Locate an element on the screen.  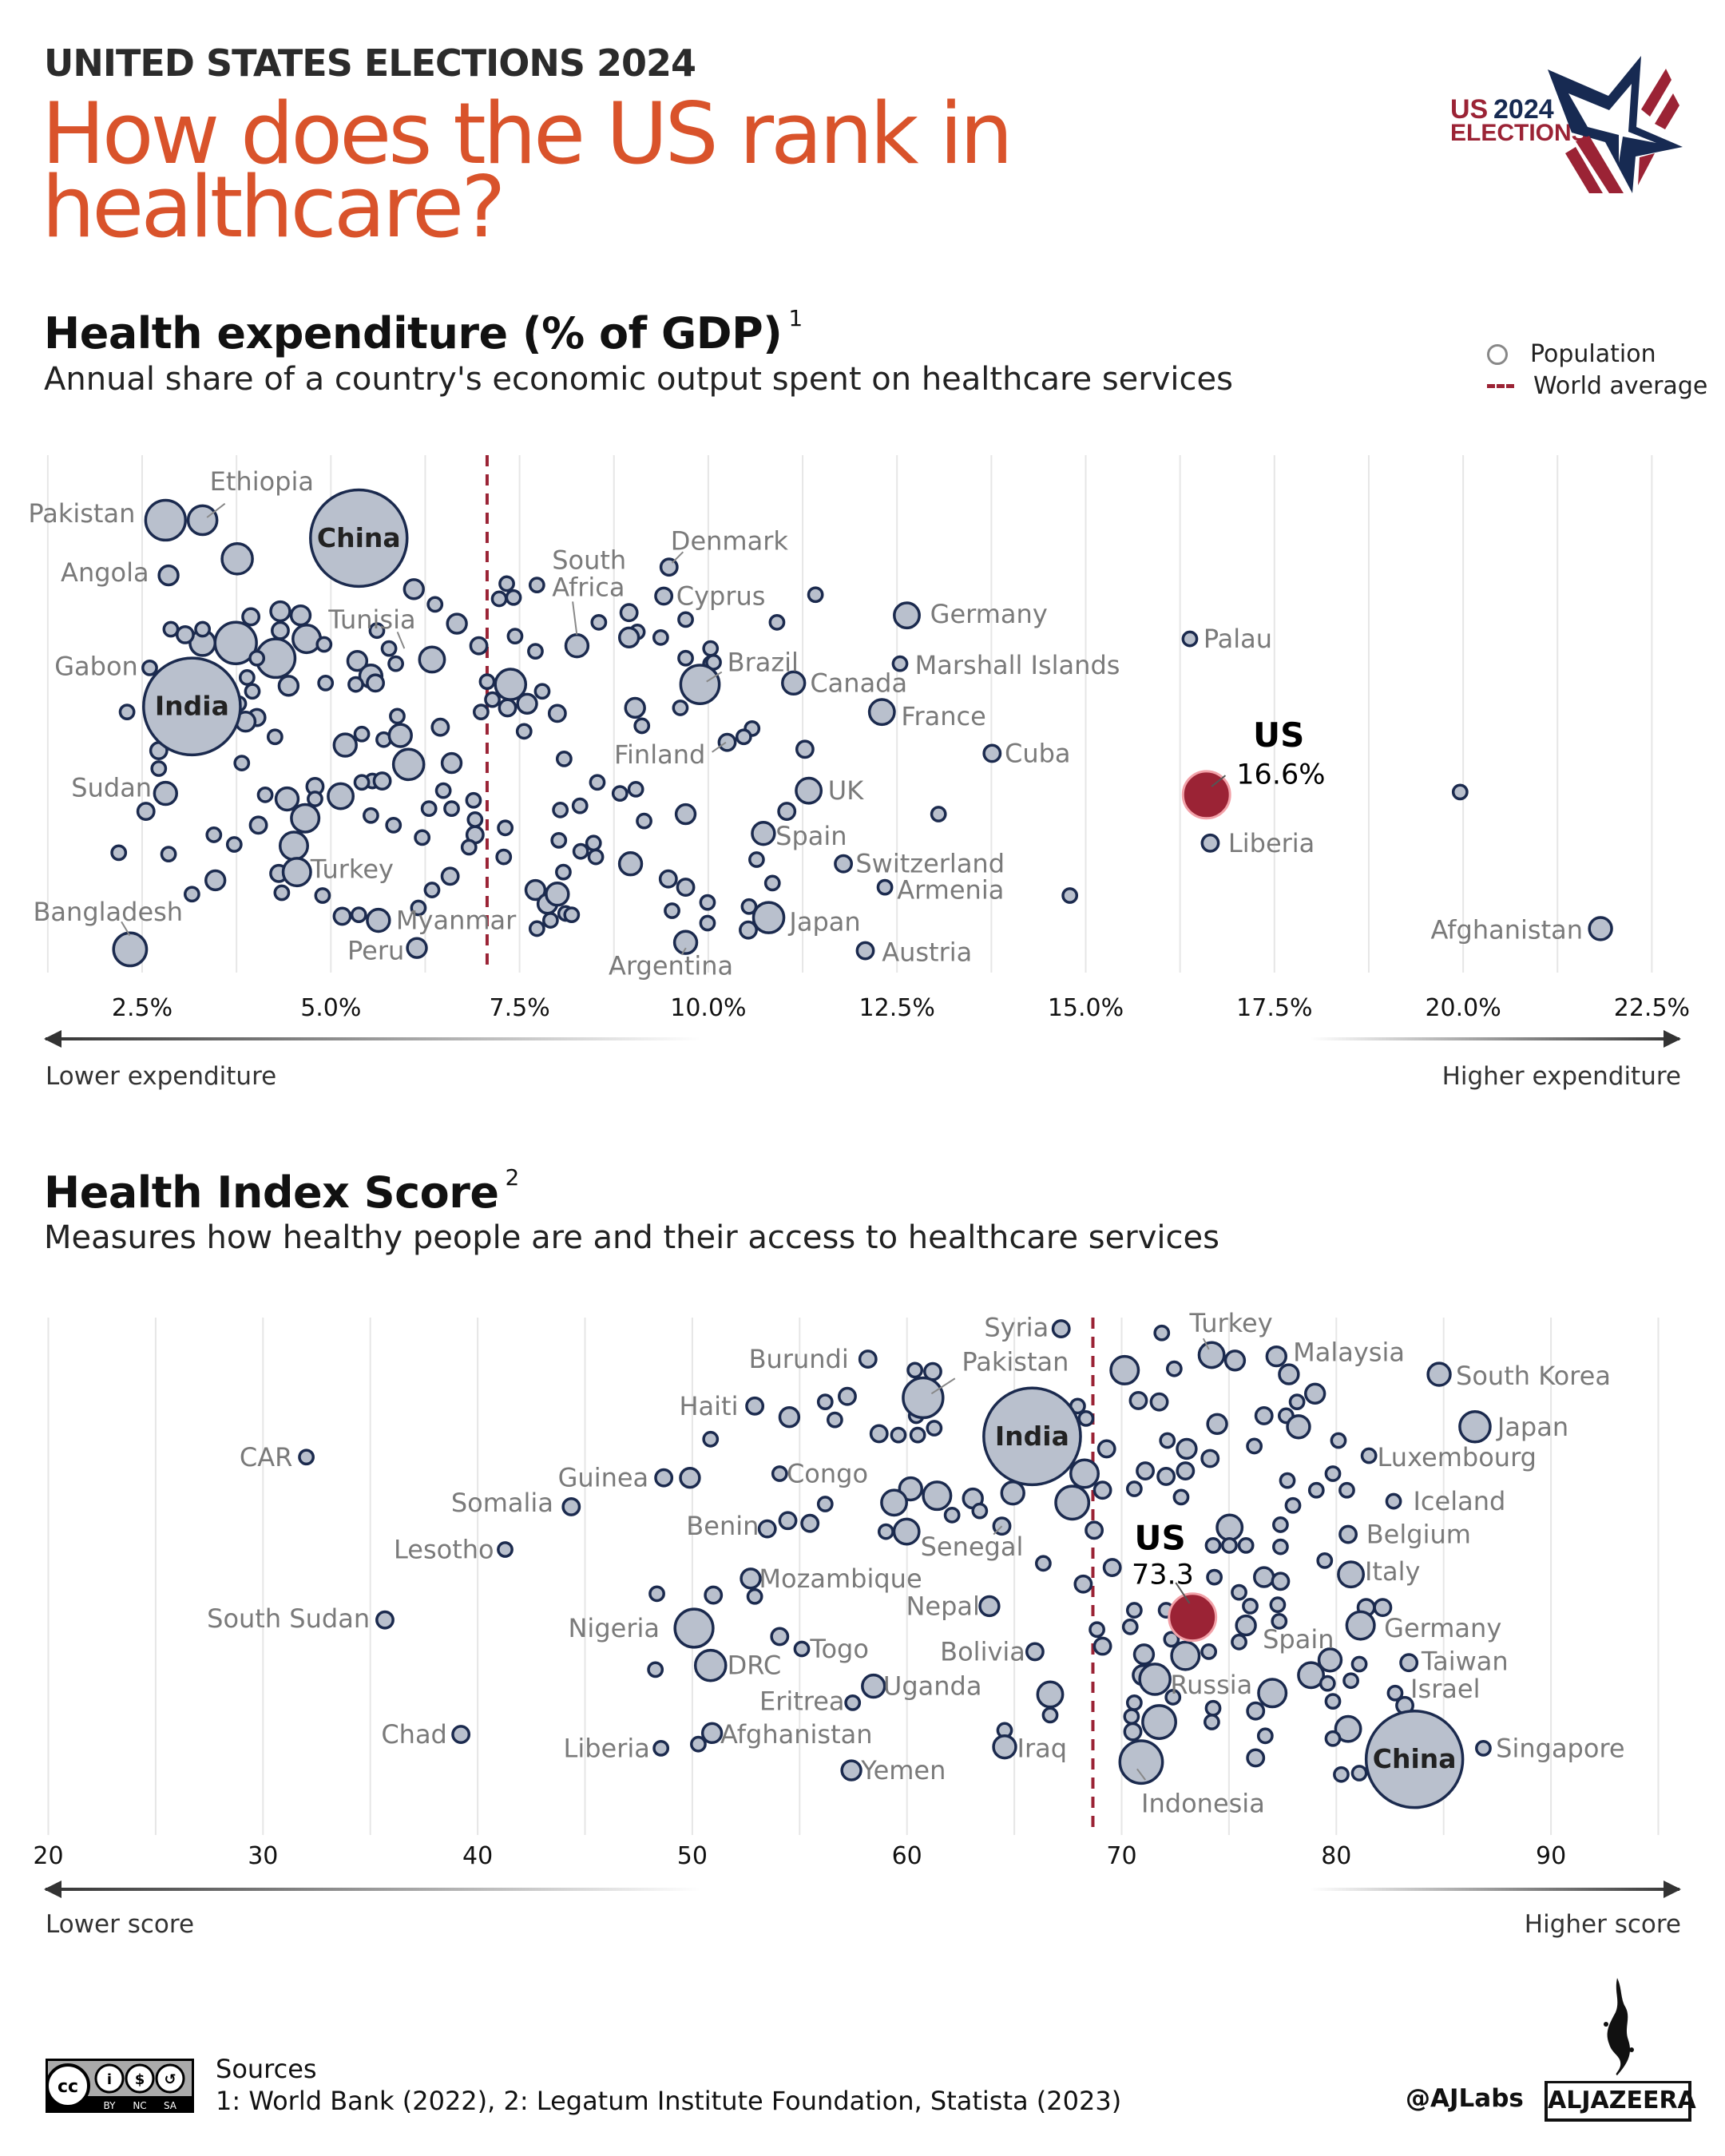
country-bubble-luxembourg is located at coordinates (1369, 1455).